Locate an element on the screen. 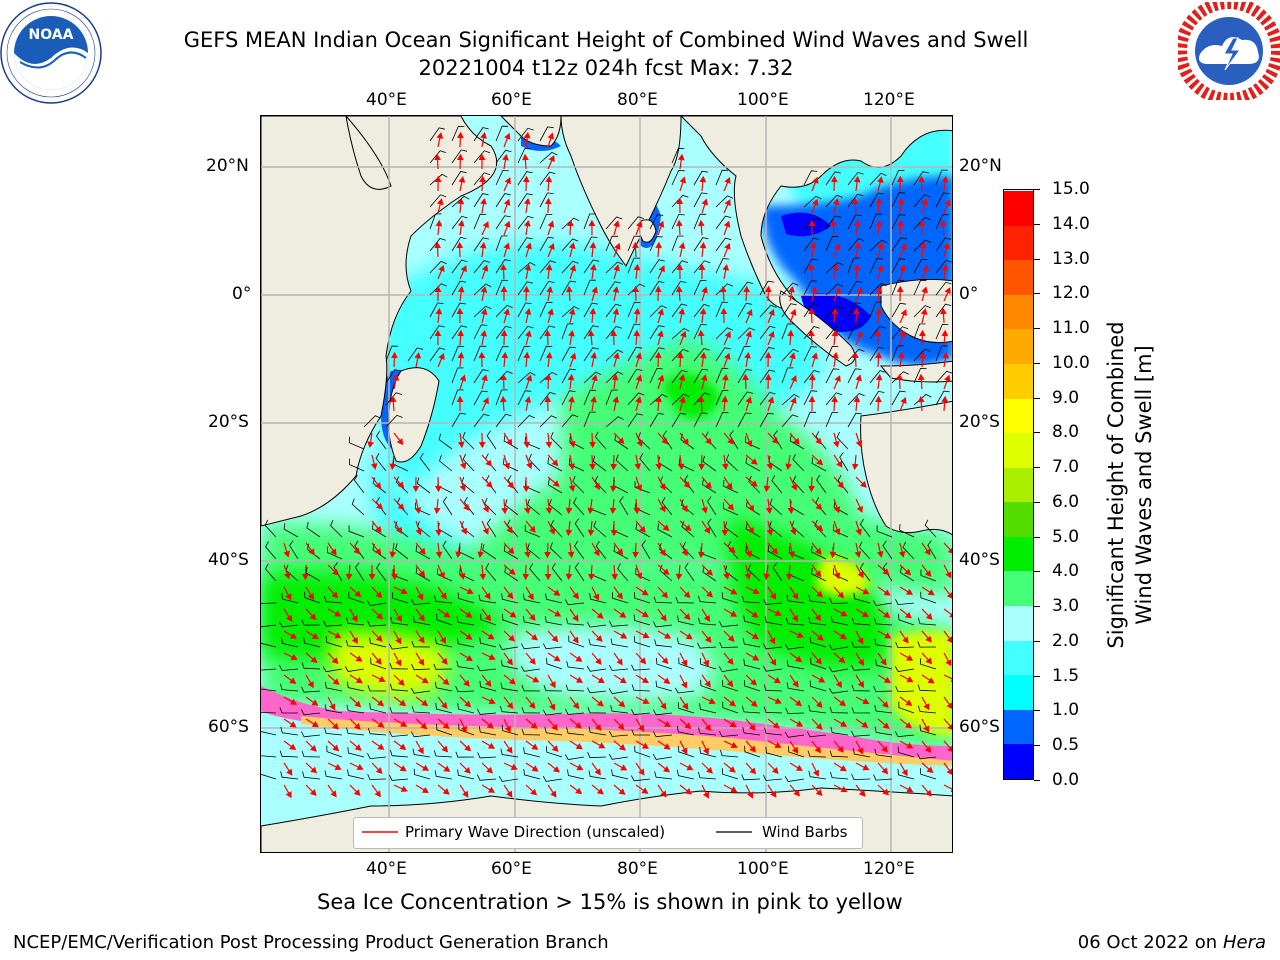 The height and width of the screenshot is (960, 1280). lat-tick-right-60s: 60°S is located at coordinates (979, 727).